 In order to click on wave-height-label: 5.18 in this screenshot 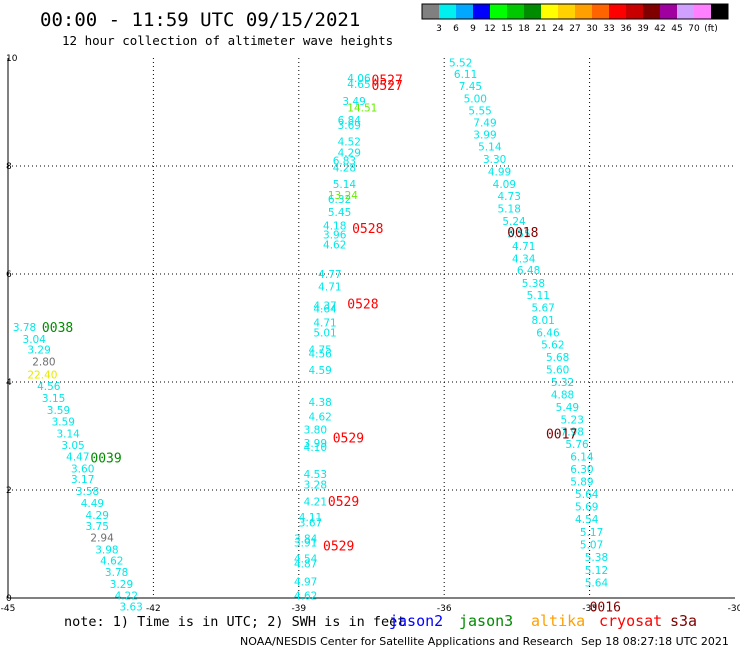, I will do `click(509, 210)`.